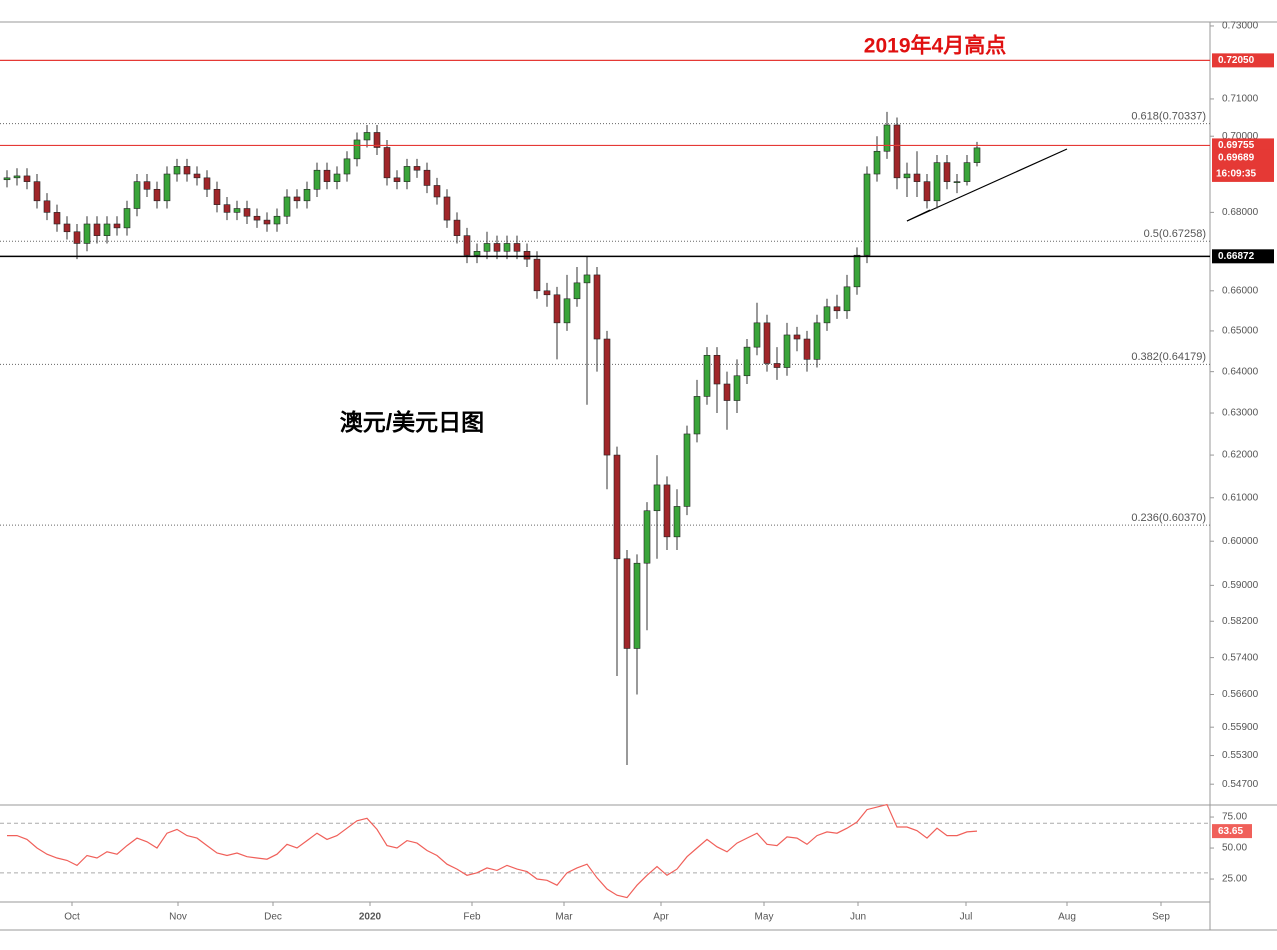 The width and height of the screenshot is (1277, 950). Describe the element at coordinates (1240, 371) in the screenshot. I see `y-tick-label: 0.64000` at that location.